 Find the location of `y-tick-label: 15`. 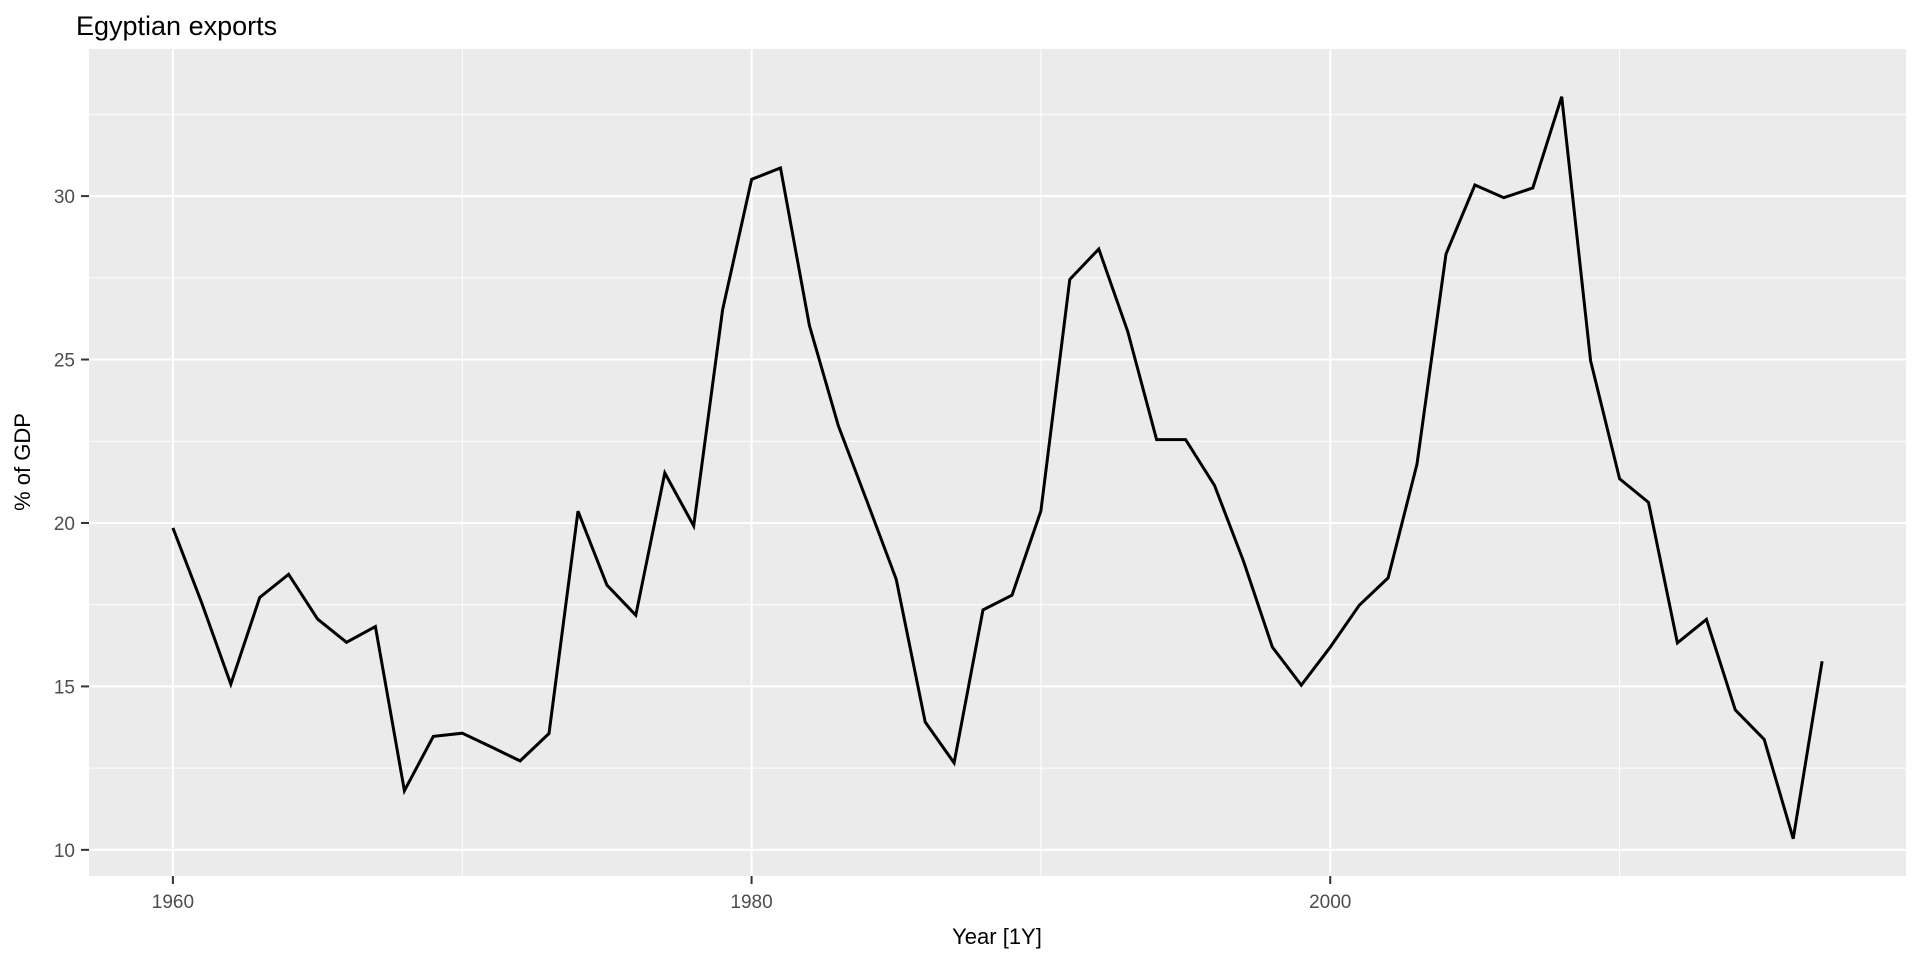

y-tick-label: 15 is located at coordinates (64, 687).